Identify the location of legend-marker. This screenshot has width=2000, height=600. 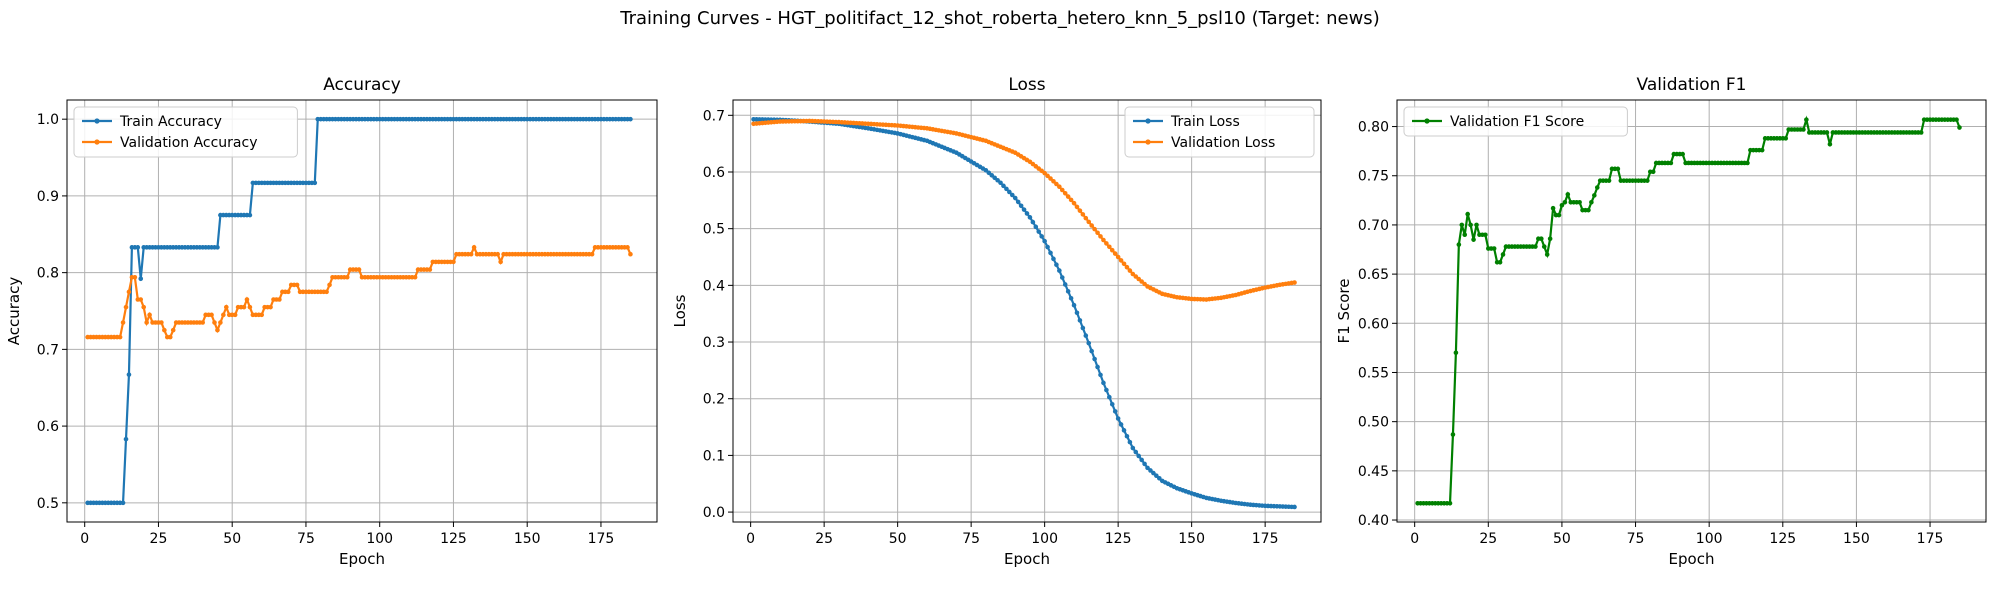
(1148, 121).